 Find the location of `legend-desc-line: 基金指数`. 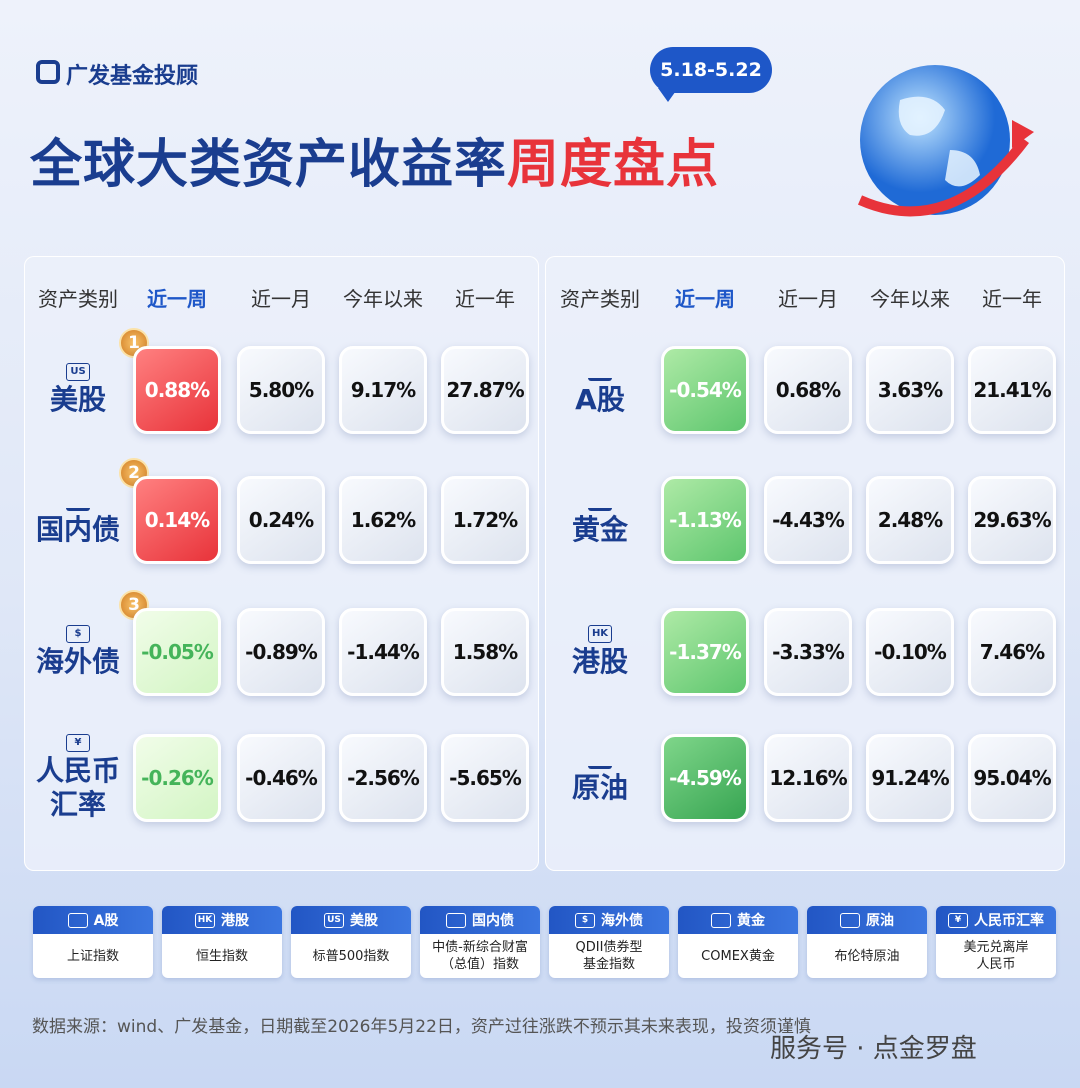

legend-desc-line: 基金指数 is located at coordinates (608, 964).